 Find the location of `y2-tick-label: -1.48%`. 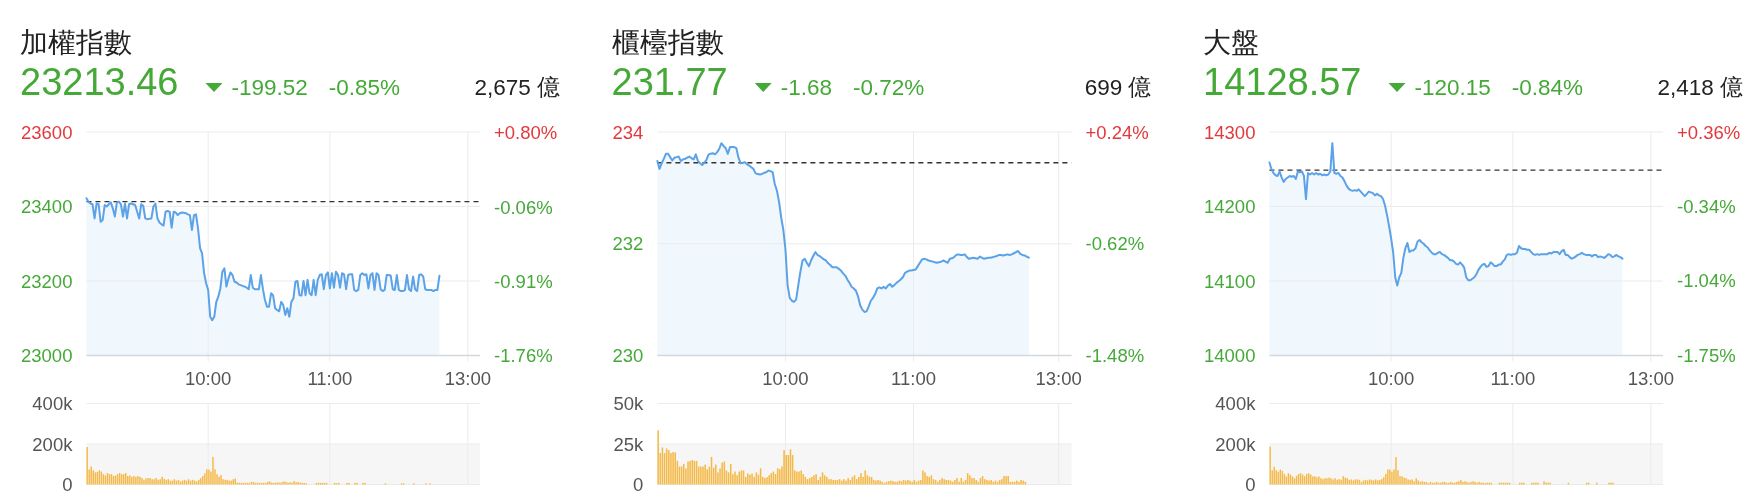

y2-tick-label: -1.48% is located at coordinates (1115, 355).